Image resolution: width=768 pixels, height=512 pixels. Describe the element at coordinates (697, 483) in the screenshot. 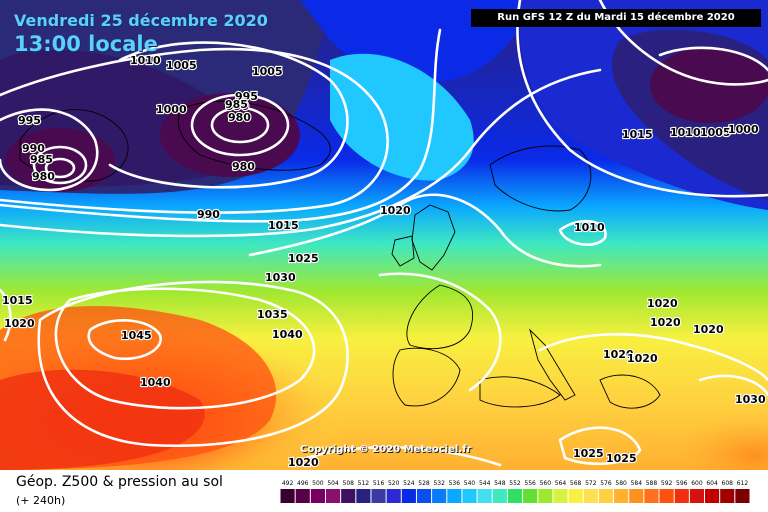

I see `legend-label: 600` at that location.